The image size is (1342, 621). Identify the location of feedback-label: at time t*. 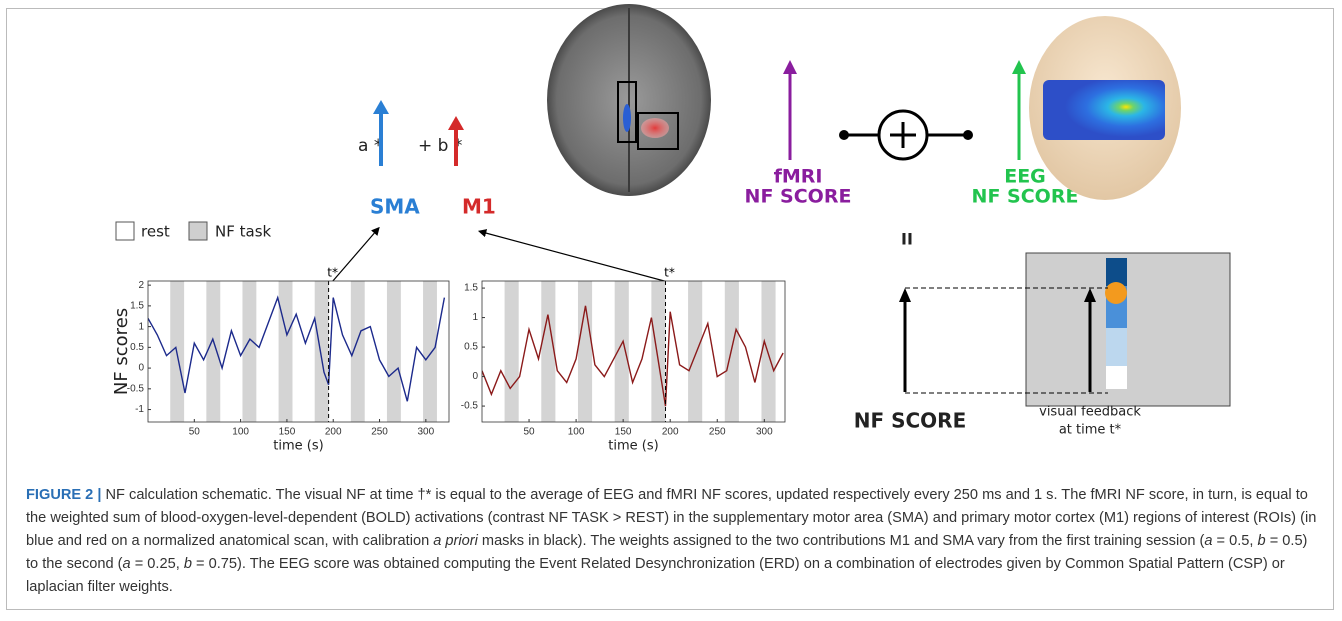
(1090, 430).